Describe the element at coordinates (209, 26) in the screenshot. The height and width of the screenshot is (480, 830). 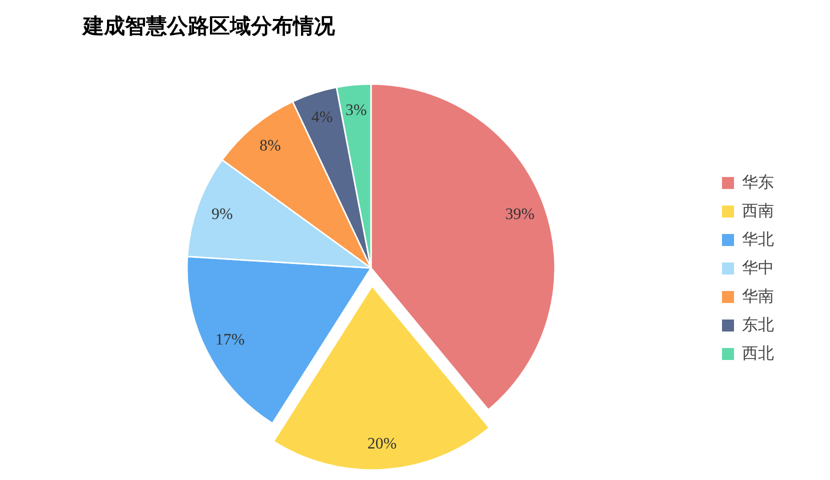
I see `title: 建成智慧公路区域分布情况` at that location.